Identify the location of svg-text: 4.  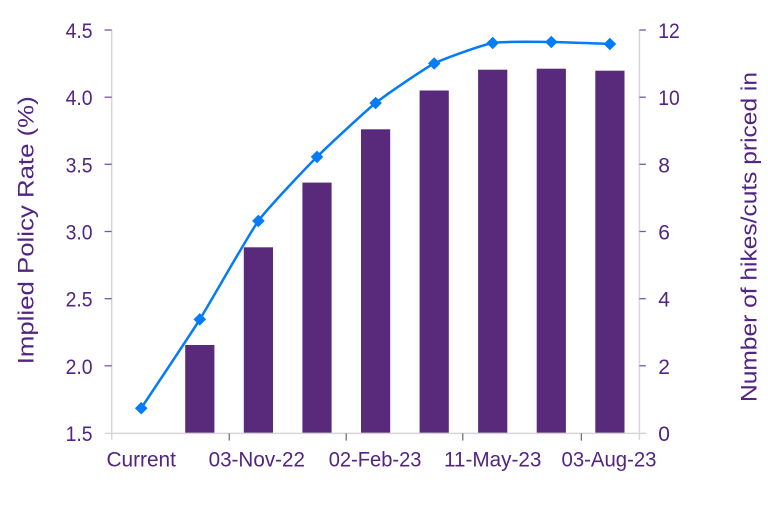
(664, 300).